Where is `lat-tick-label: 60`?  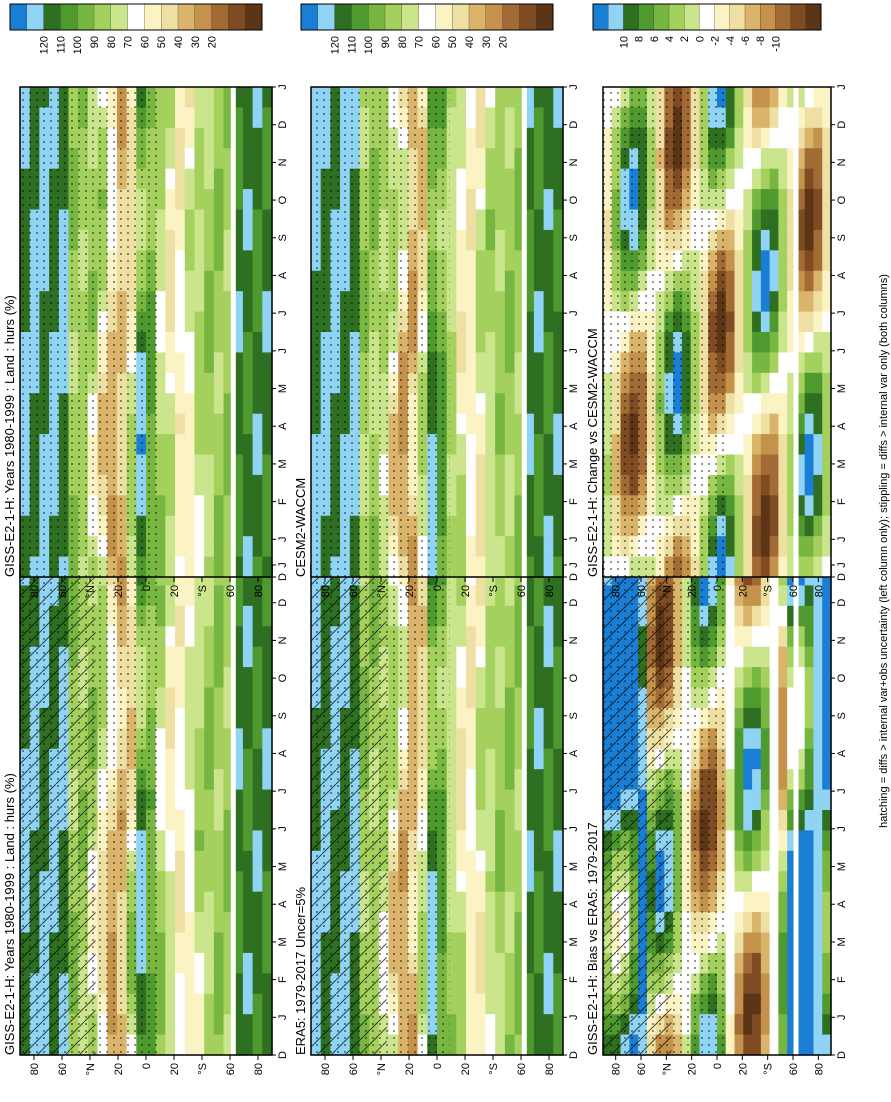 lat-tick-label: 60 is located at coordinates (522, 1069).